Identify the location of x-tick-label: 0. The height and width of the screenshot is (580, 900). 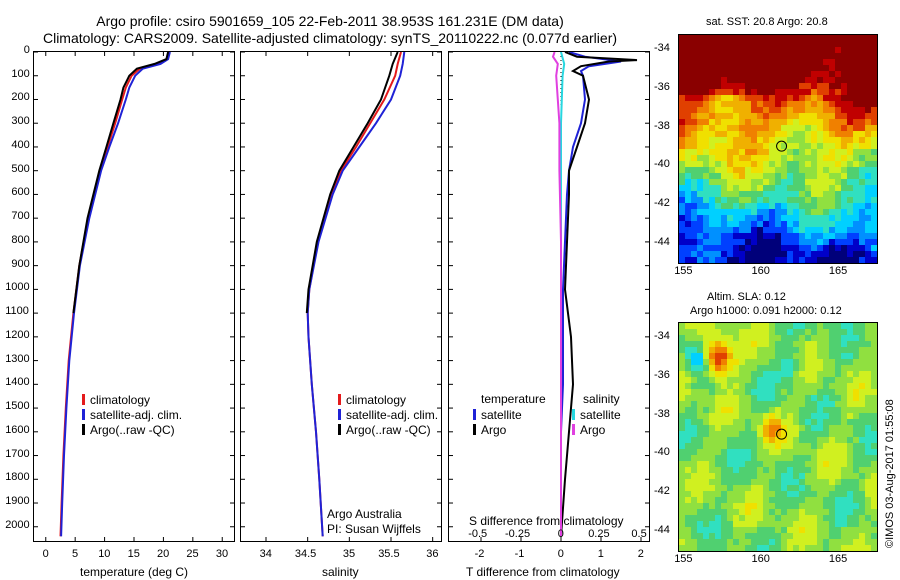
(560, 554).